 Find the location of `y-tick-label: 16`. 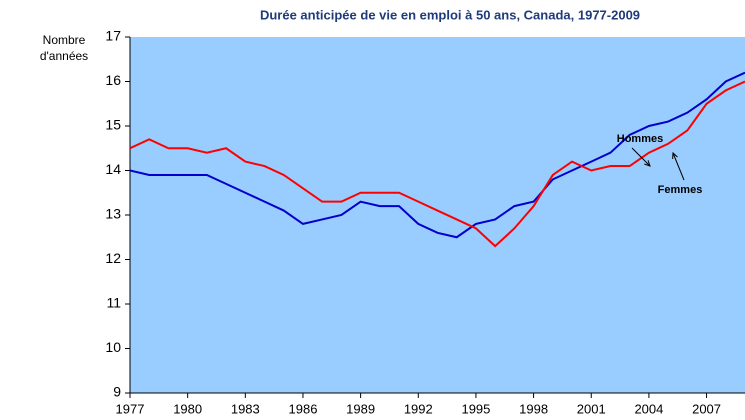

y-tick-label: 16 is located at coordinates (113, 80).